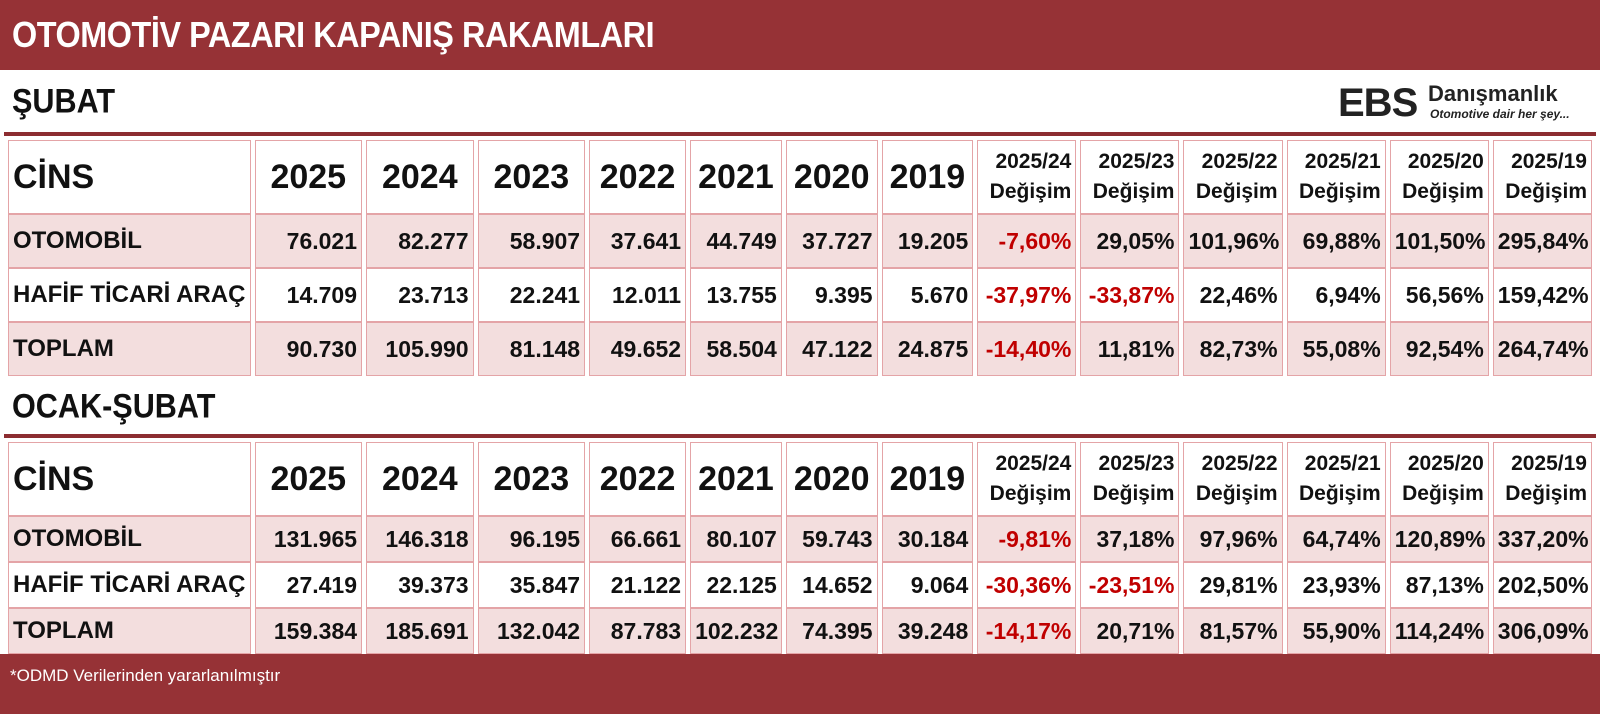 The height and width of the screenshot is (714, 1600). What do you see at coordinates (1027, 241) in the screenshot?
I see `change-cell: -7,60%` at bounding box center [1027, 241].